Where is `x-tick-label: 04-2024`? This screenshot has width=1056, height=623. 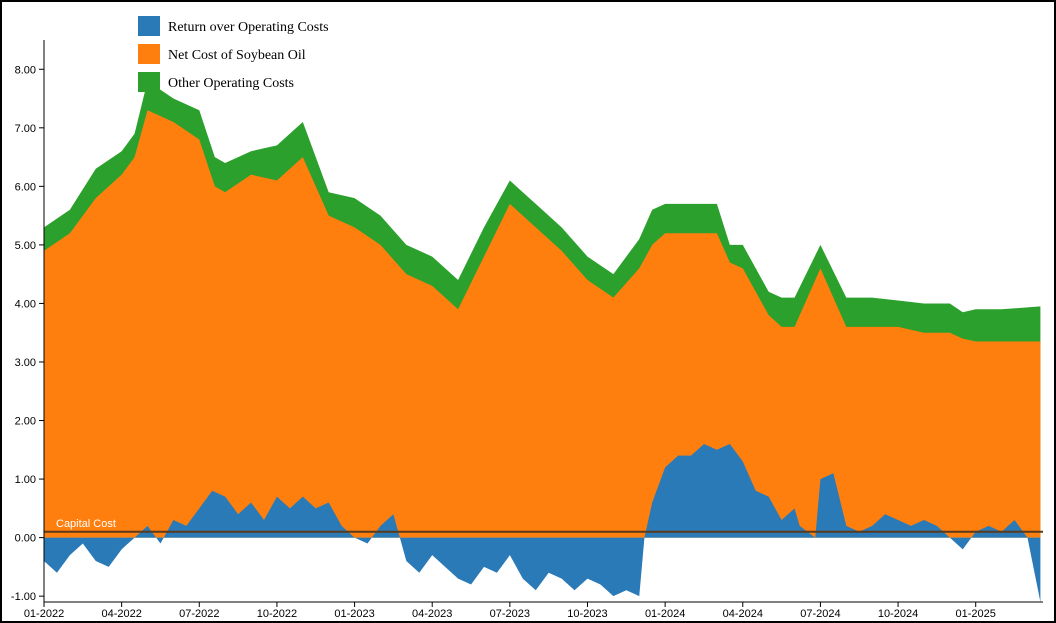 x-tick-label: 04-2024 is located at coordinates (743, 614).